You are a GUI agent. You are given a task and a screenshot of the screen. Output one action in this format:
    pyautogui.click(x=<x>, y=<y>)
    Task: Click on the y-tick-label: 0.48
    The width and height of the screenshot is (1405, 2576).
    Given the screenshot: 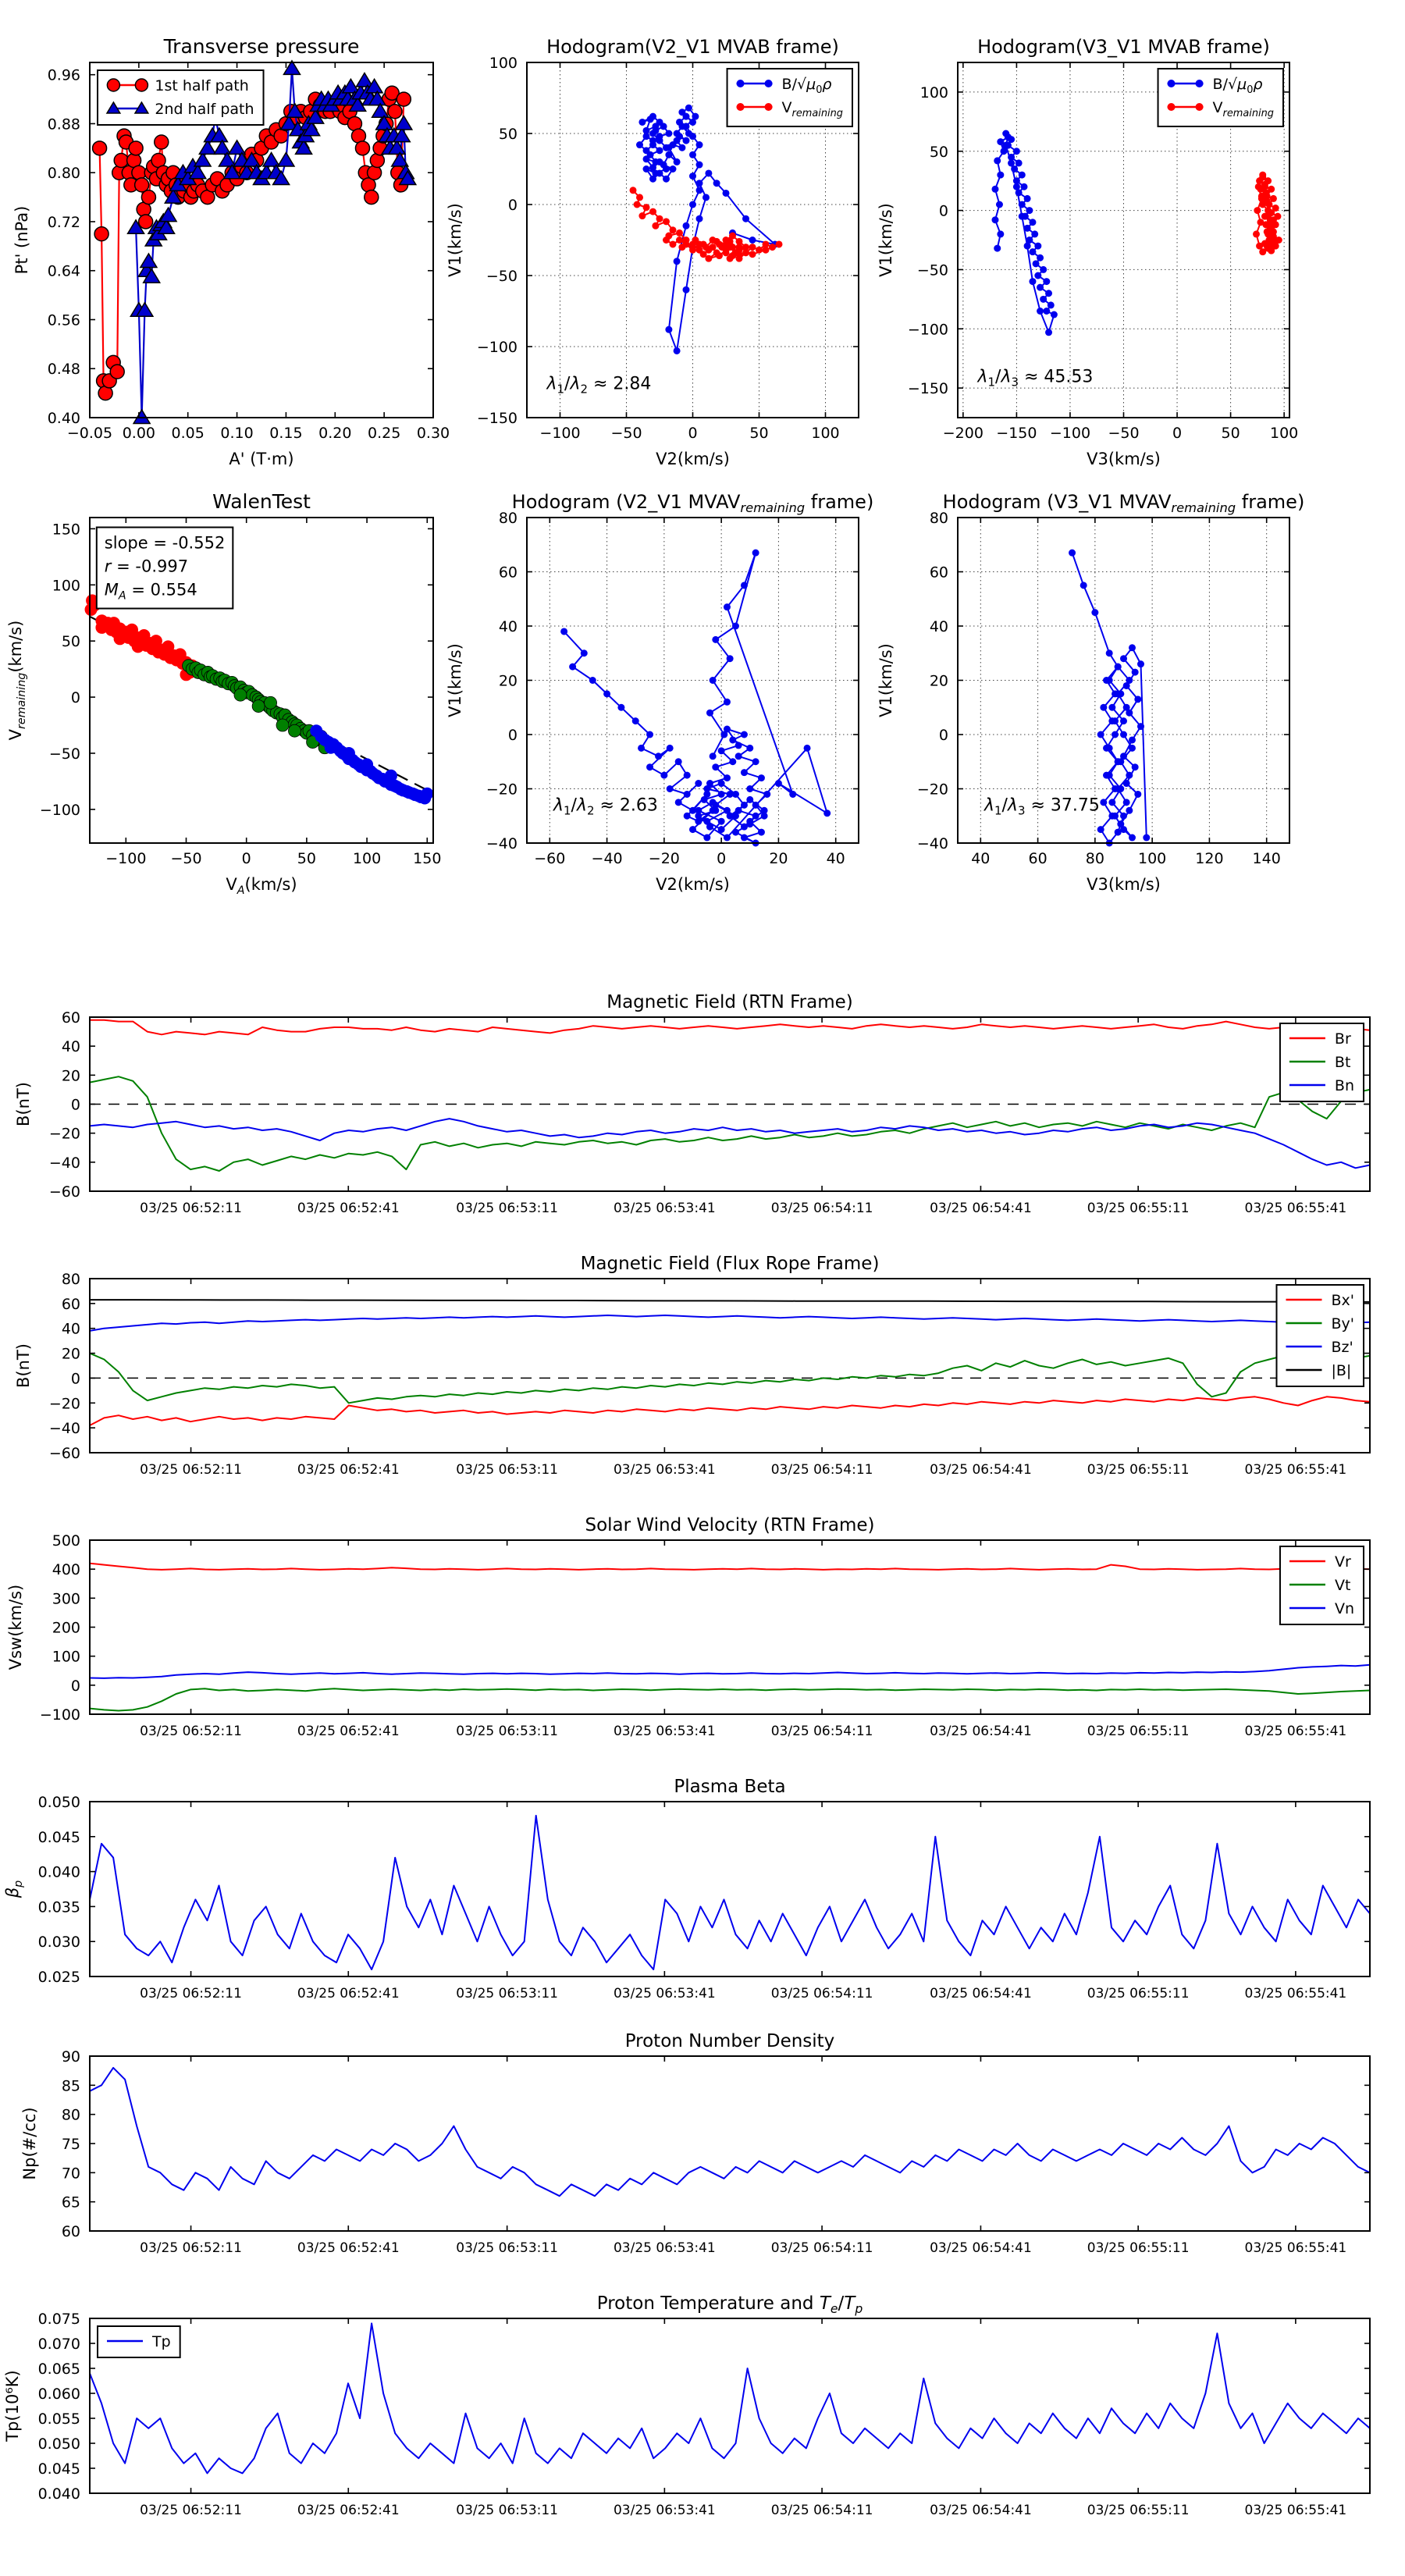 What is the action you would take?
    pyautogui.click(x=64, y=369)
    